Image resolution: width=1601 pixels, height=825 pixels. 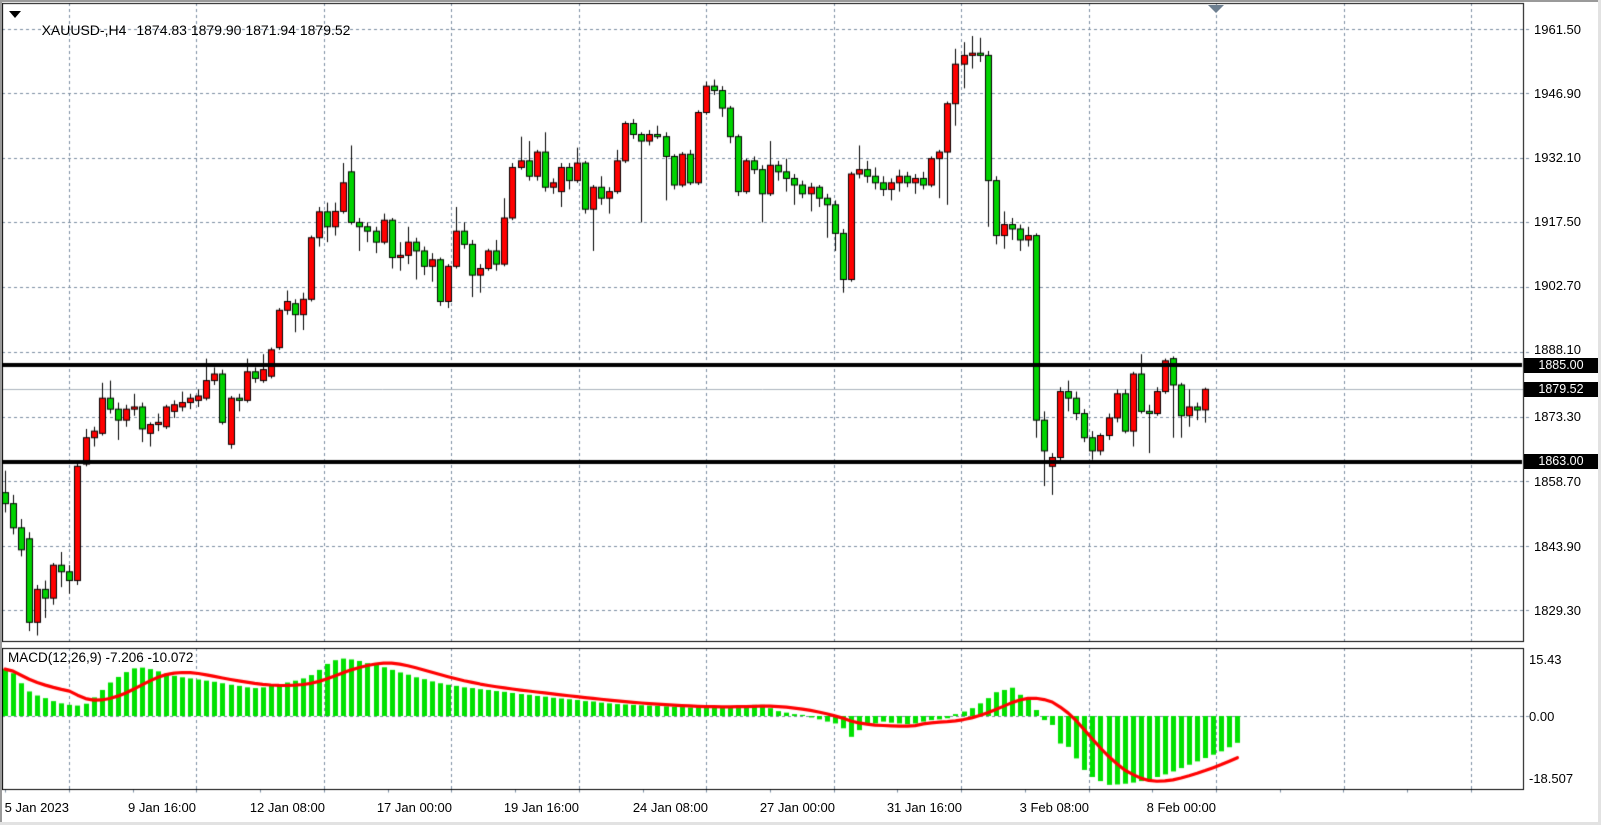 What do you see at coordinates (1557, 221) in the screenshot?
I see `price-axis-label: 1917.50` at bounding box center [1557, 221].